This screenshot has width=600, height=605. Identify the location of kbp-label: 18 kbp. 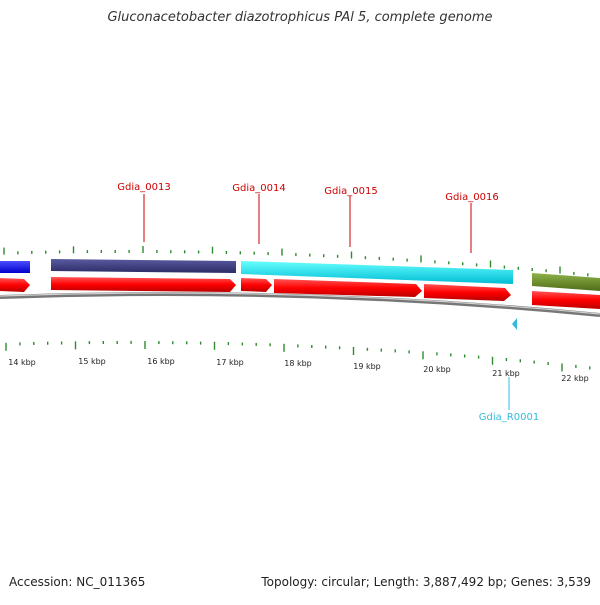
(298, 363).